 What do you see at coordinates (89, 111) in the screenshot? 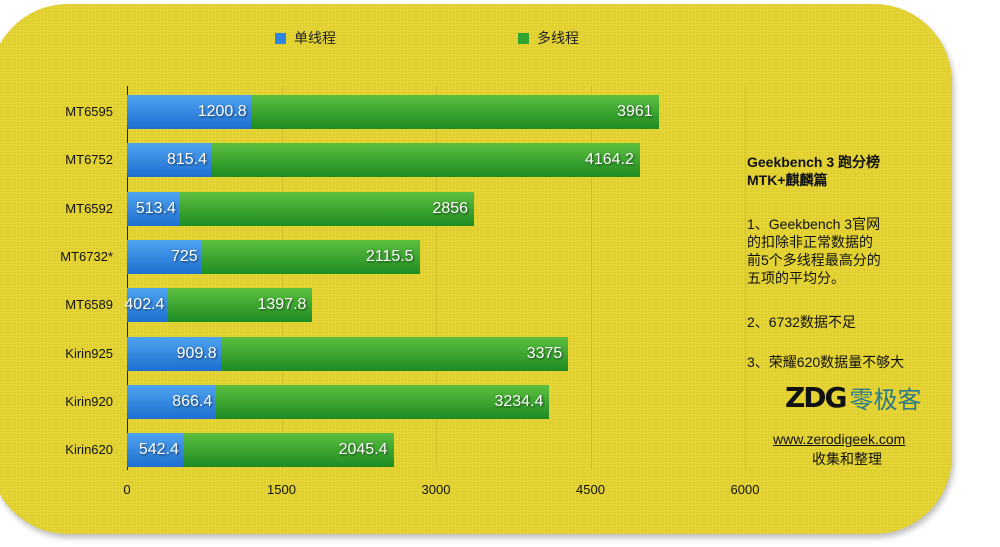
I see `category-label: MT6595` at bounding box center [89, 111].